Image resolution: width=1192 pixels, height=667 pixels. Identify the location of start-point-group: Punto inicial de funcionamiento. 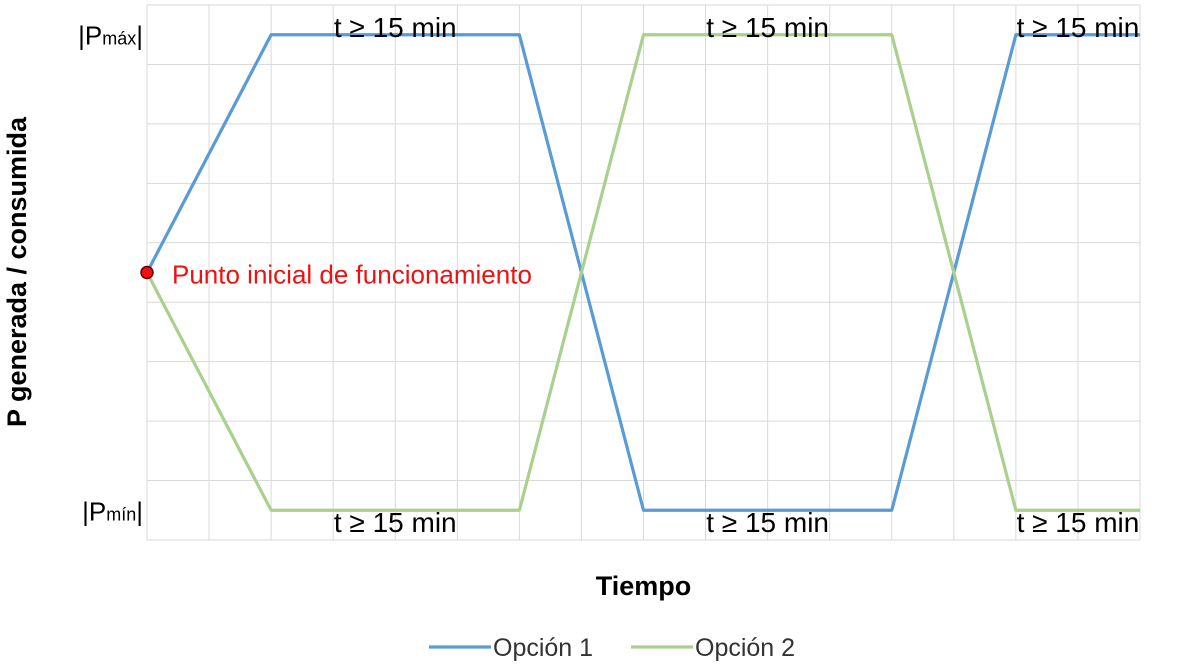
(336, 275).